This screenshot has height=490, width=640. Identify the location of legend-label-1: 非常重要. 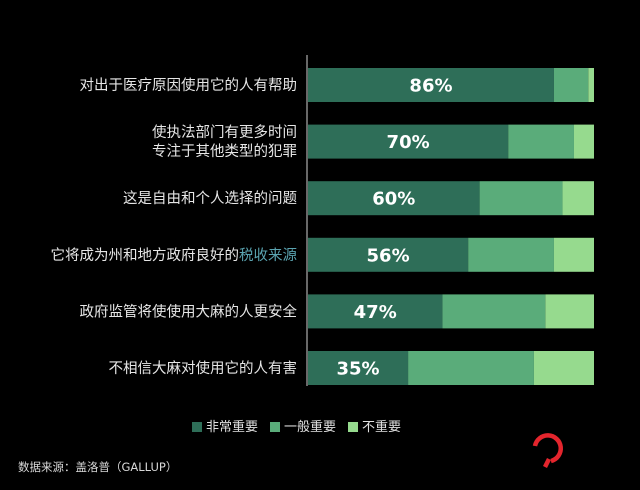
(232, 427).